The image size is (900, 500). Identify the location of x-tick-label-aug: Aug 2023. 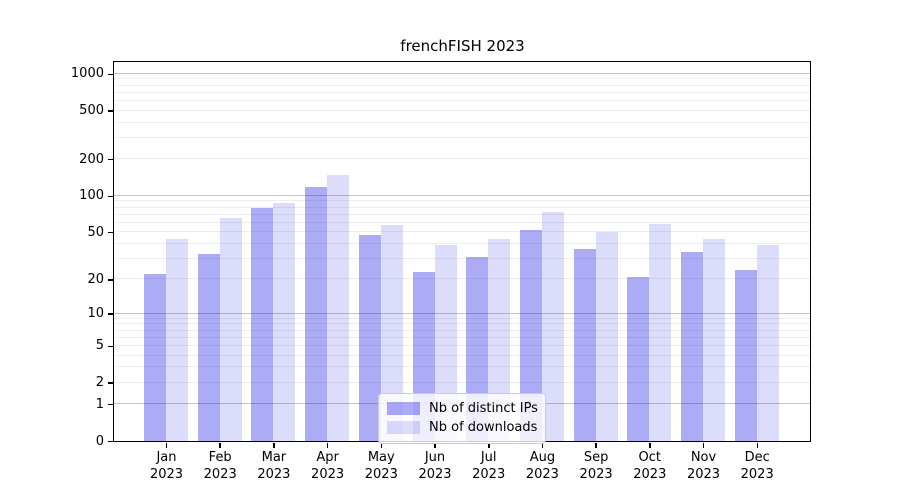
(542, 466).